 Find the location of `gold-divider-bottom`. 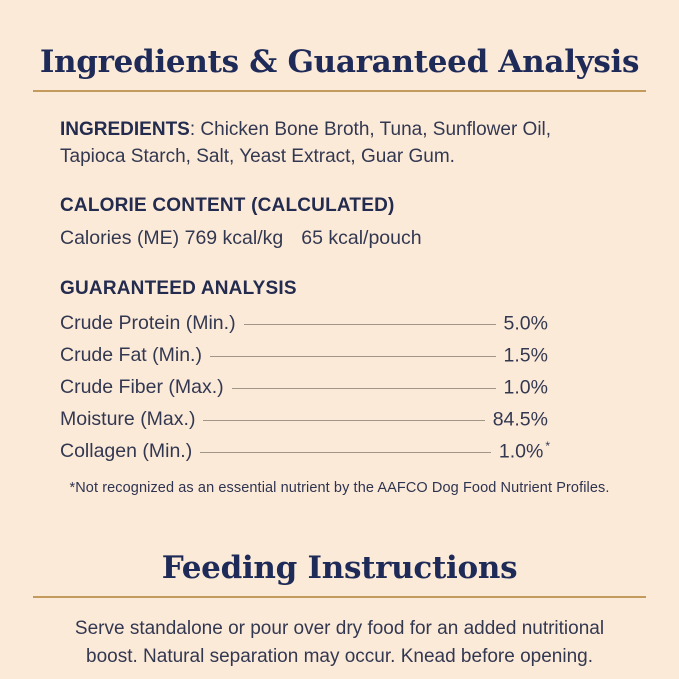

gold-divider-bottom is located at coordinates (339, 597).